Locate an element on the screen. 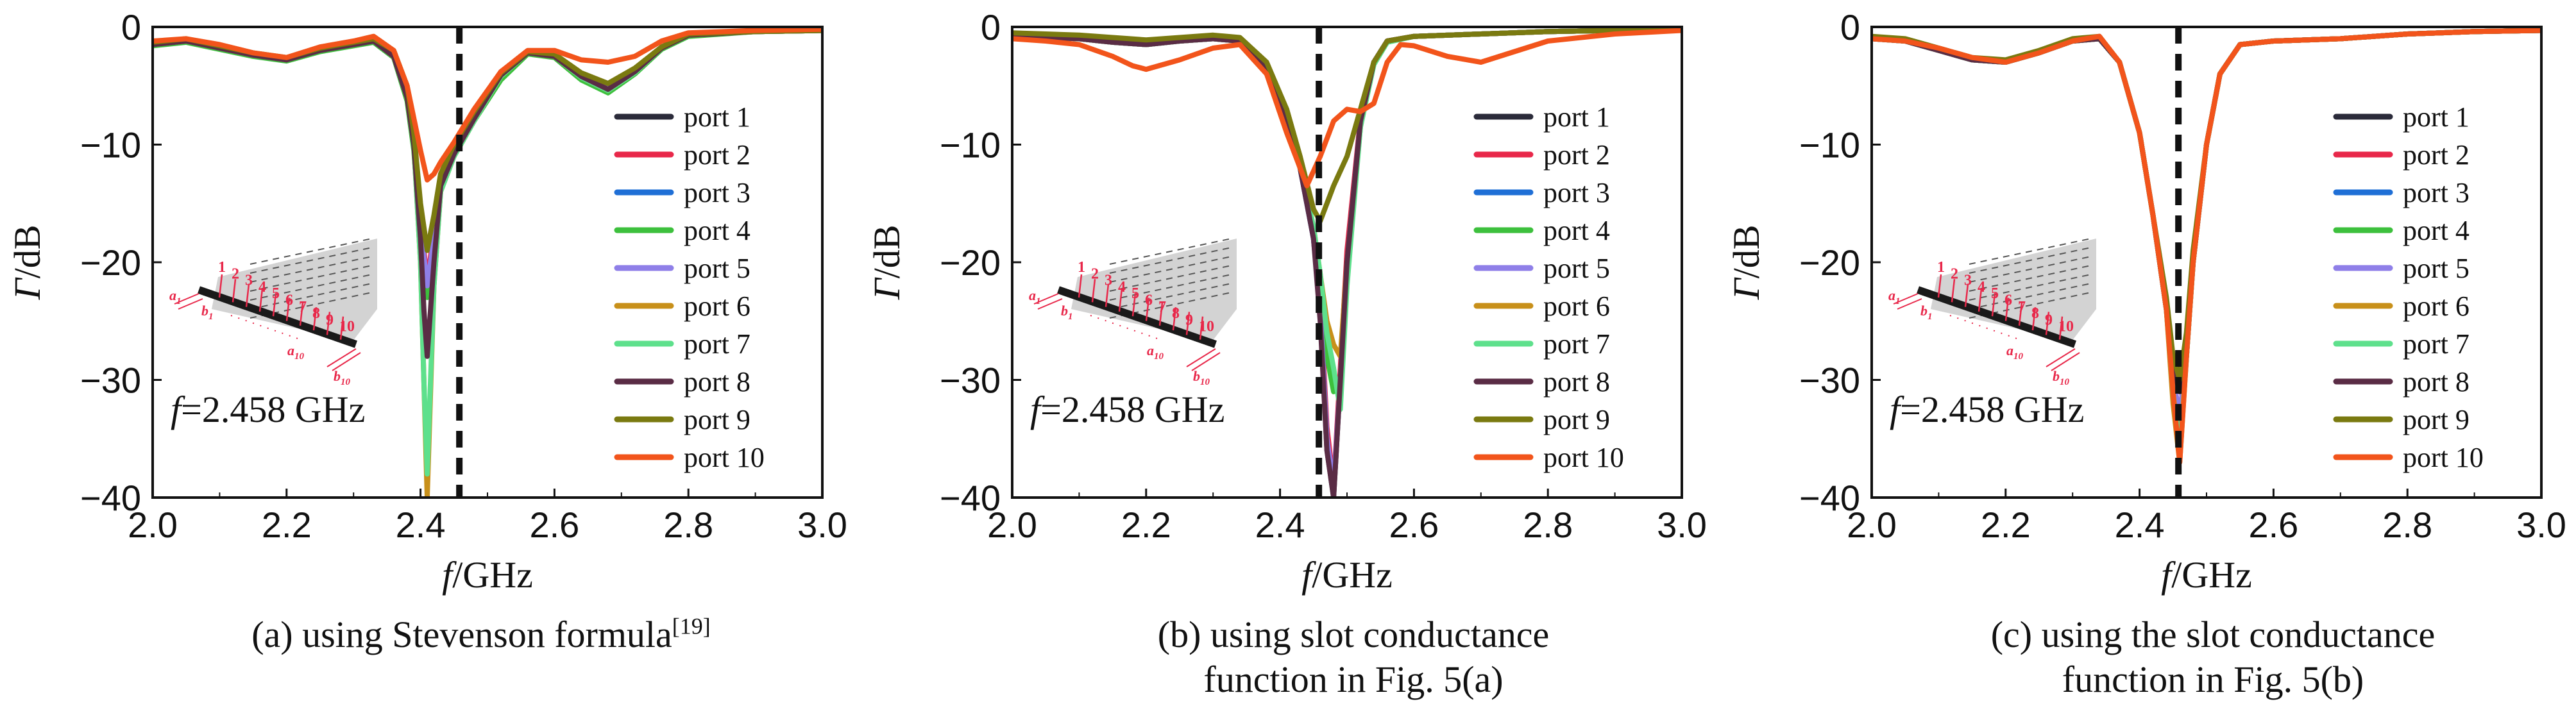 The height and width of the screenshot is (713, 2576). panel-c-legend-label-port-7: port 7 is located at coordinates (2436, 344).